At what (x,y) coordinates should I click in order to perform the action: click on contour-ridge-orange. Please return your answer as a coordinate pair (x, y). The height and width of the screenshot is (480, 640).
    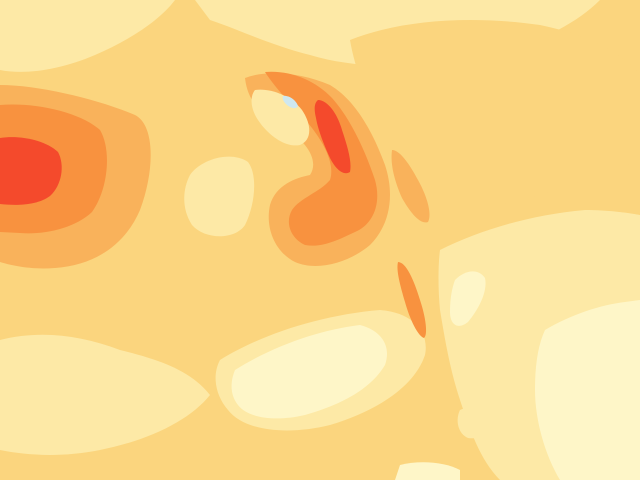
    Looking at the image, I should click on (321, 158).